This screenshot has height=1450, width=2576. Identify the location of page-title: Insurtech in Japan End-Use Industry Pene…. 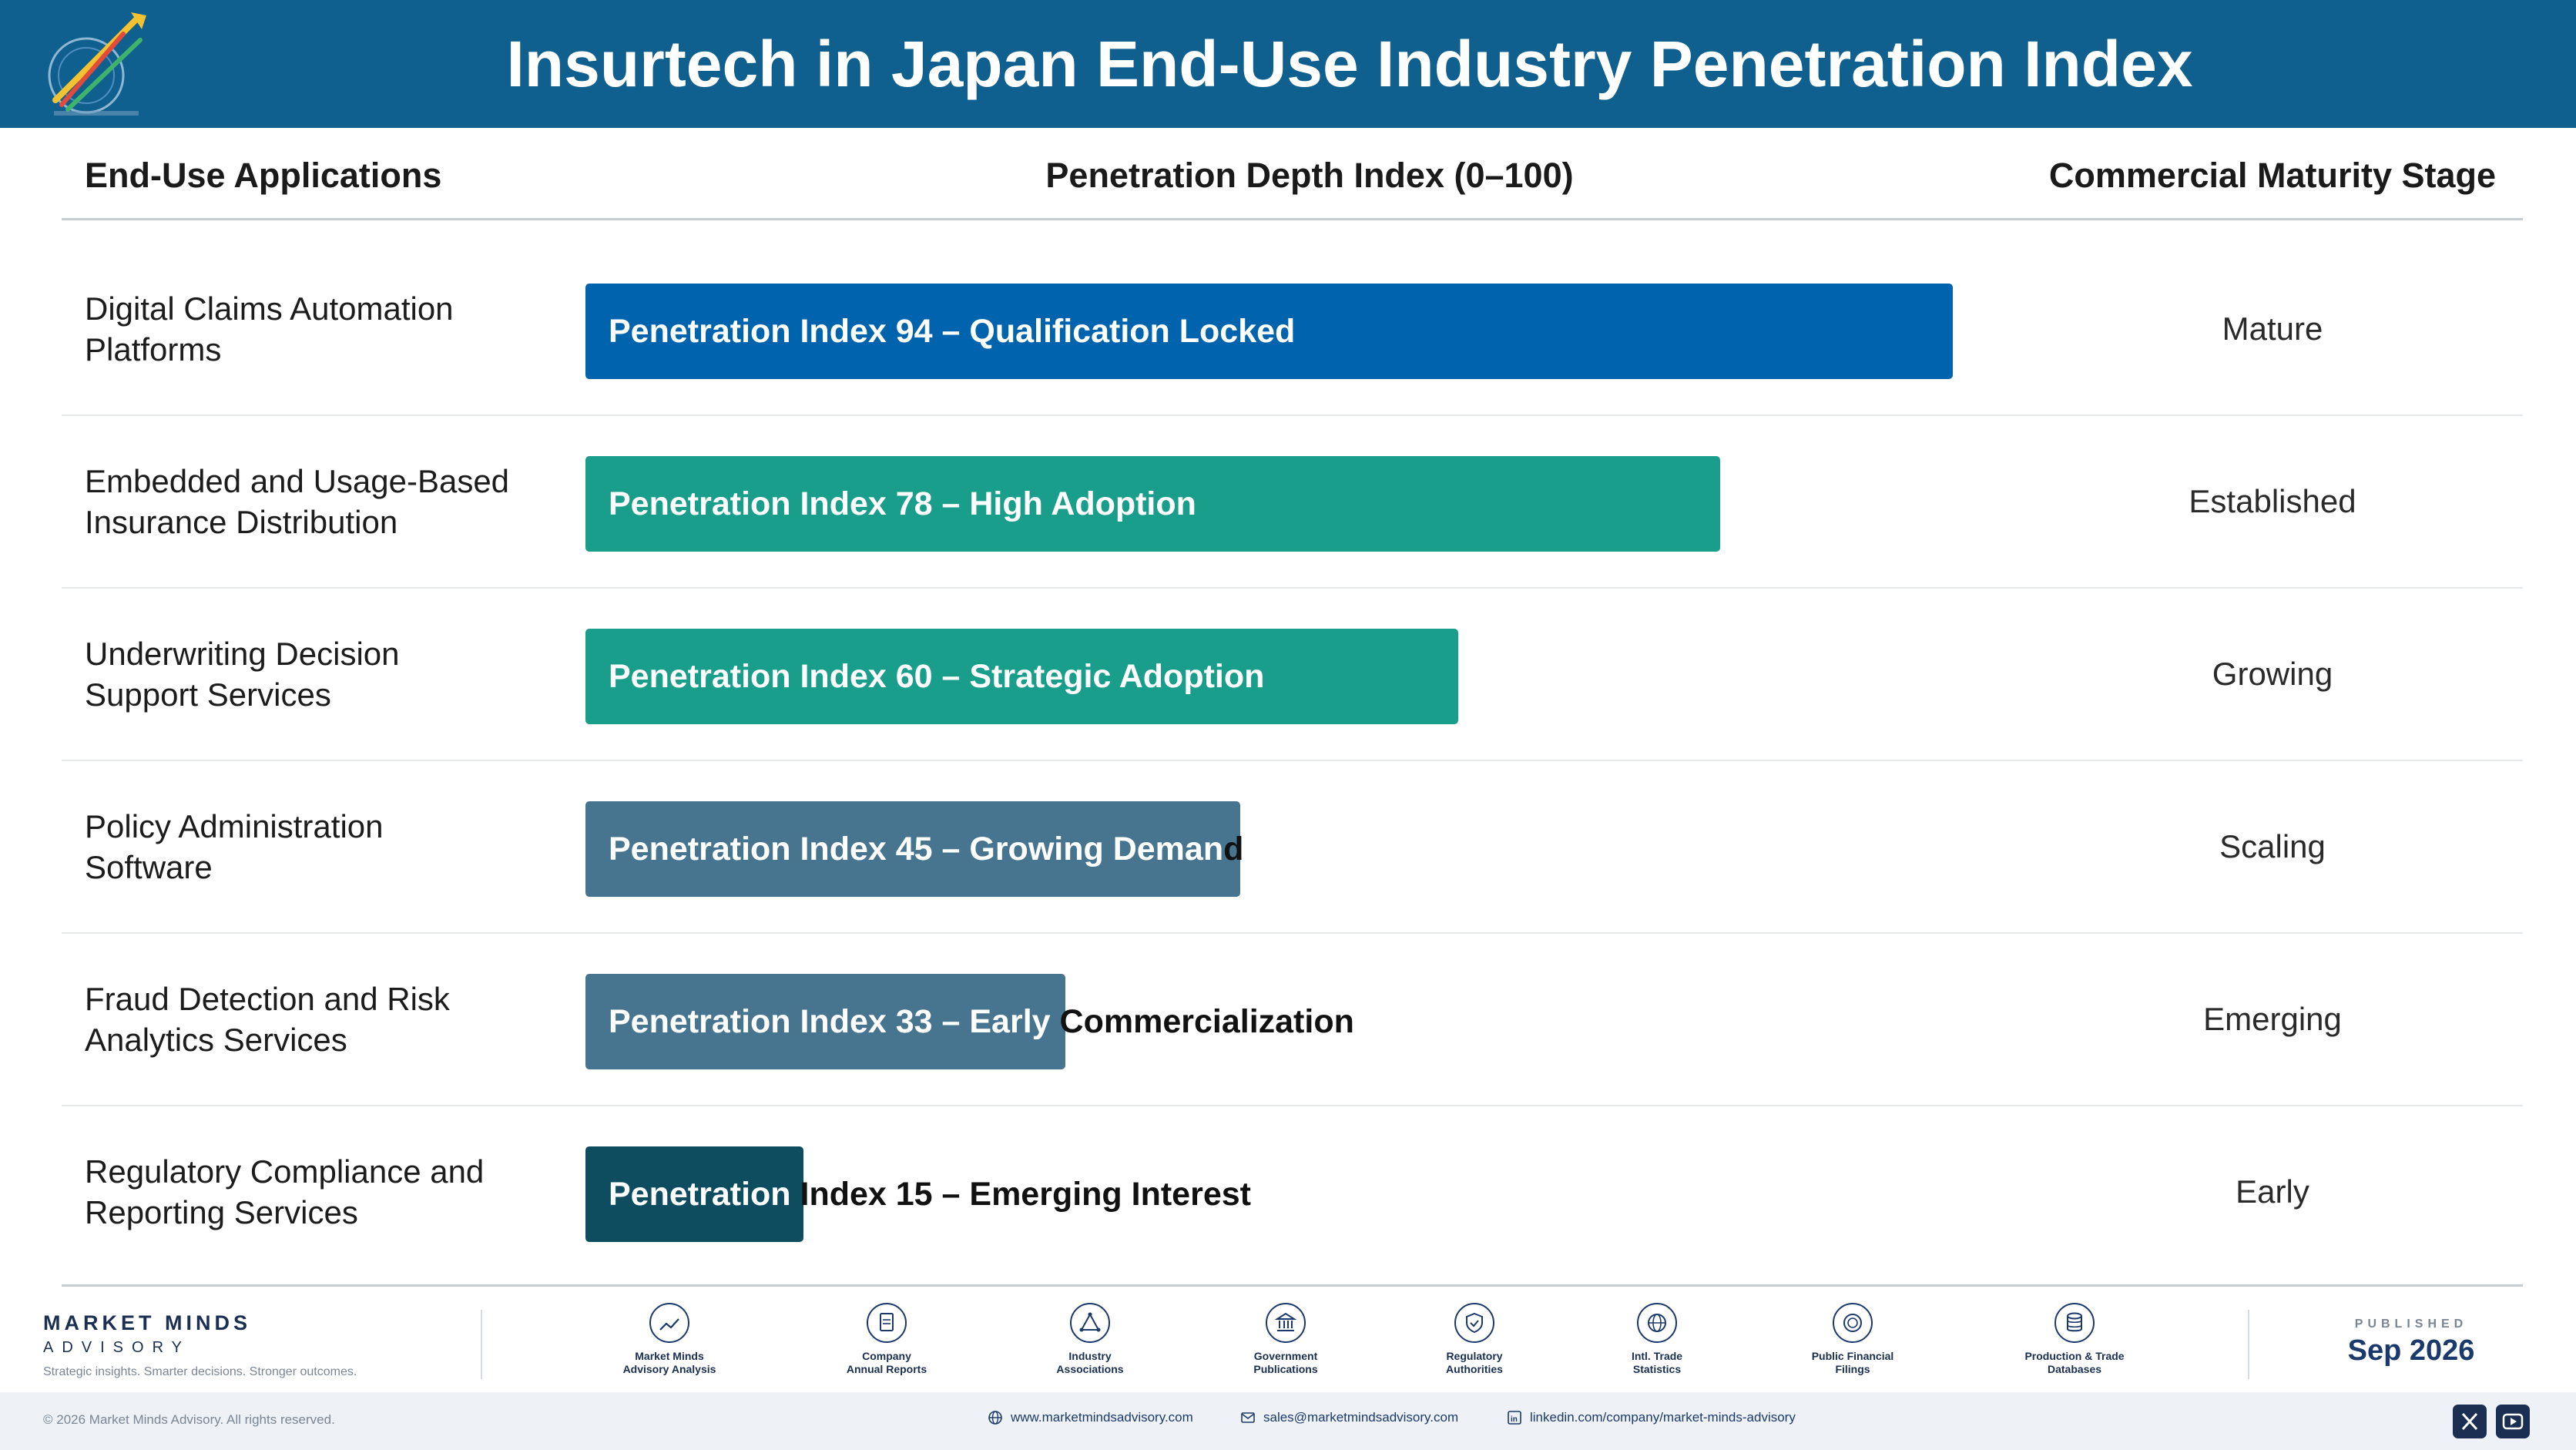
(1349, 64).